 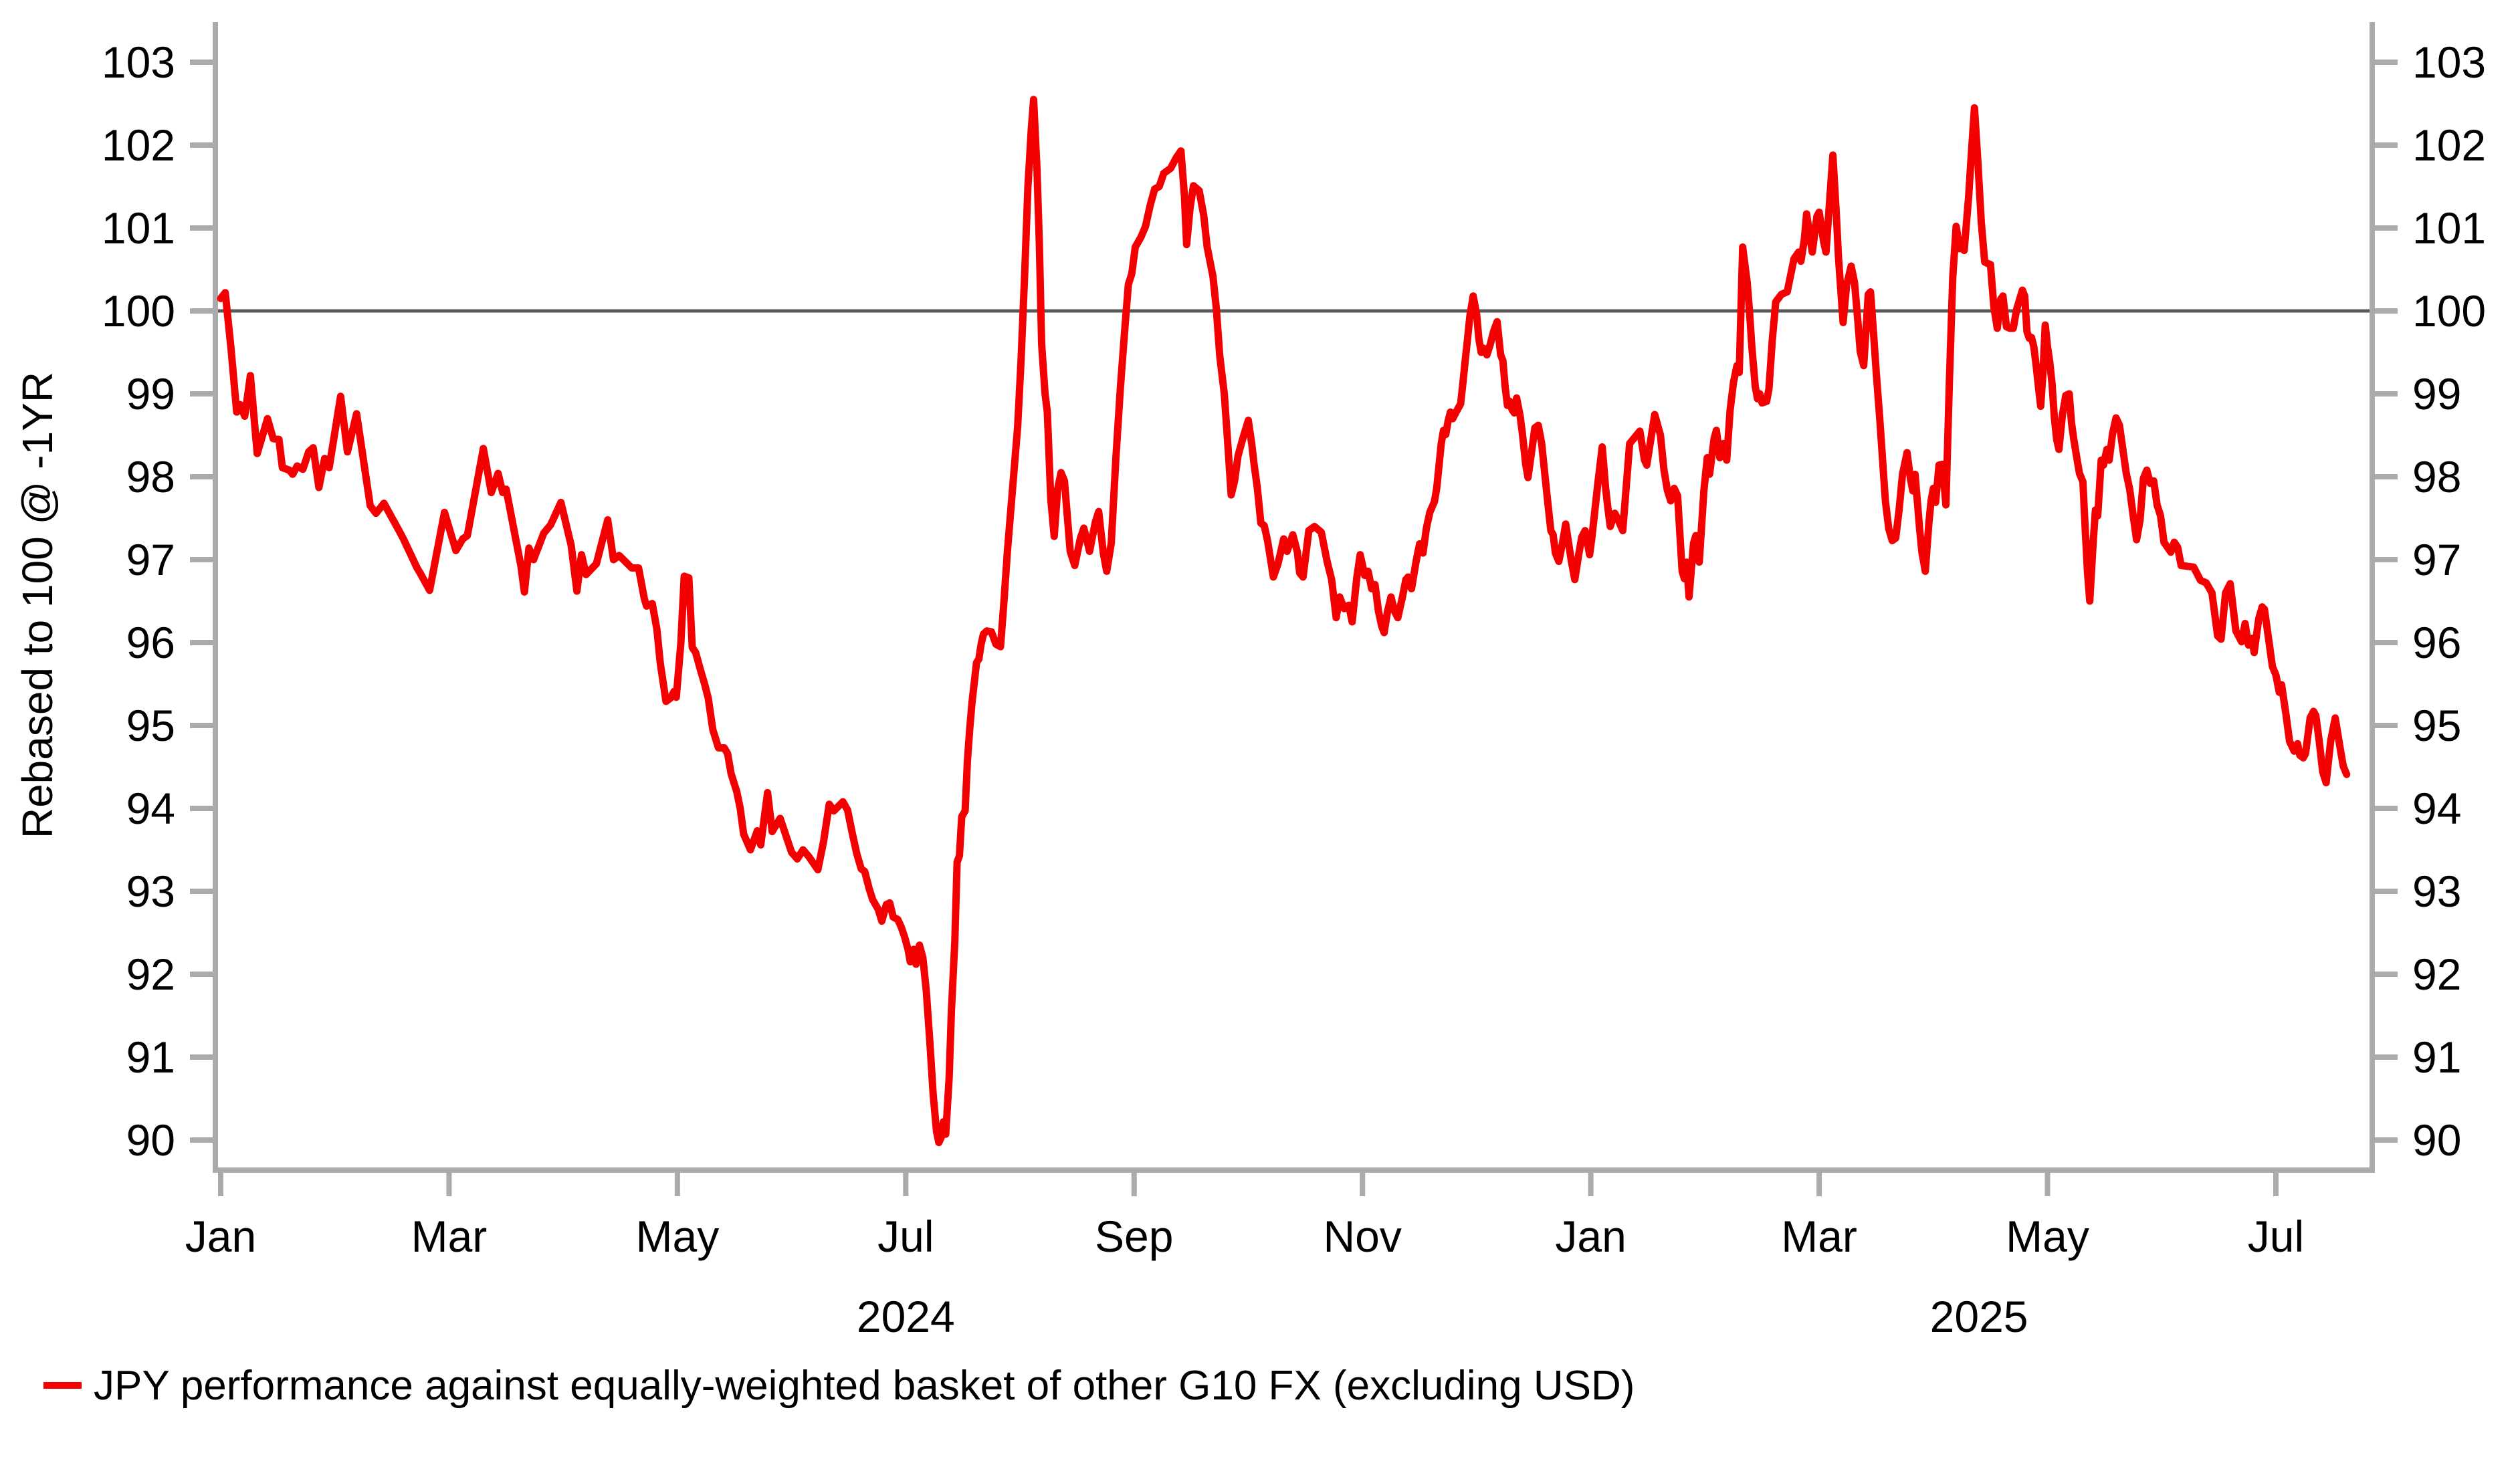 I want to click on year-label: 2024, so click(x=906, y=1316).